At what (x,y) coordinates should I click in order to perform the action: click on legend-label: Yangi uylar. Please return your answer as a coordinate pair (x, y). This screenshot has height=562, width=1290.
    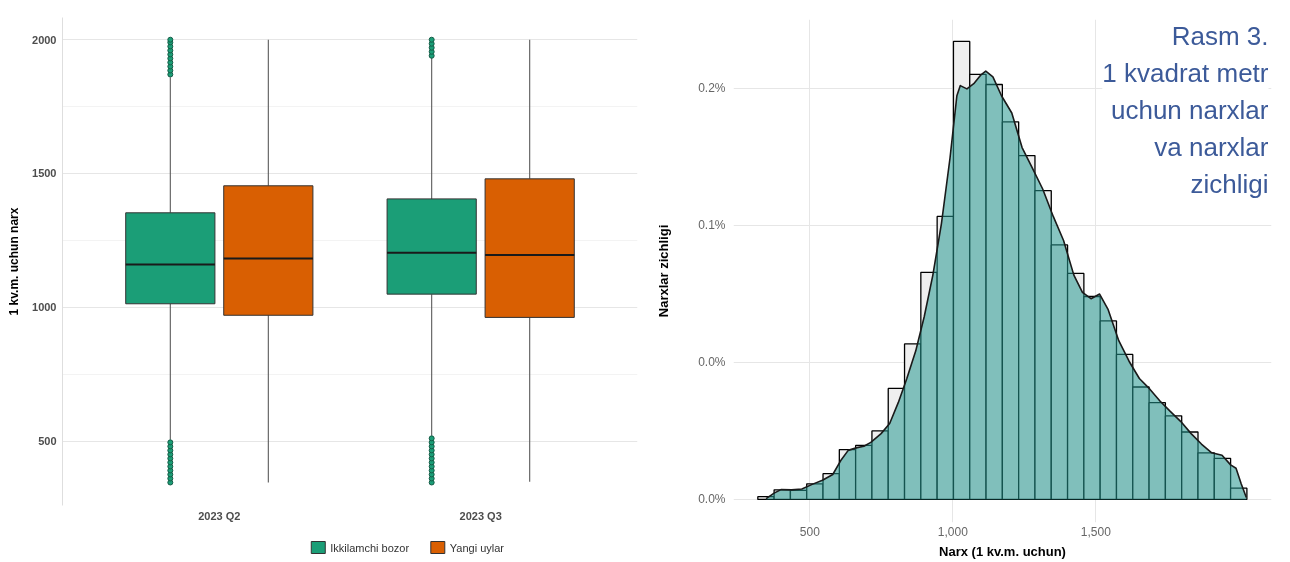
    Looking at the image, I should click on (477, 547).